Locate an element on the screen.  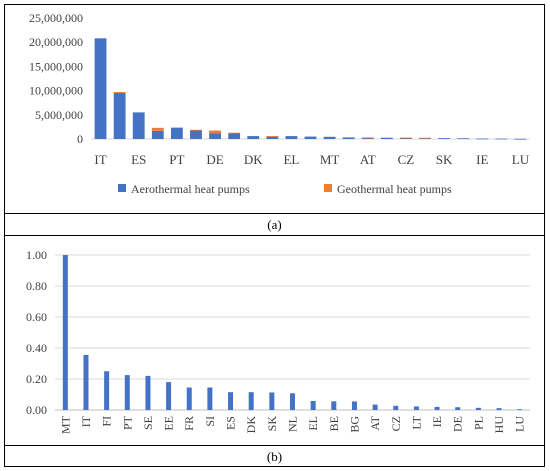
x-tick-label: FI is located at coordinates (107, 421).